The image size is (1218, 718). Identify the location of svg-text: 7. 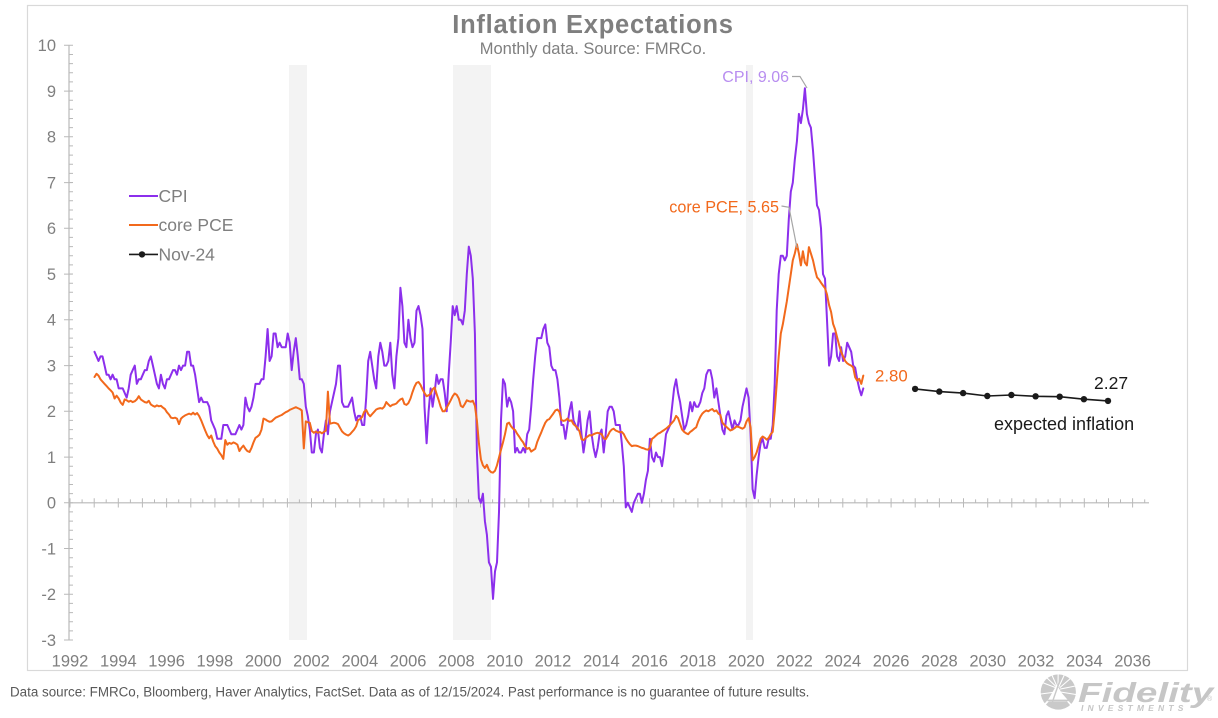
(51, 183).